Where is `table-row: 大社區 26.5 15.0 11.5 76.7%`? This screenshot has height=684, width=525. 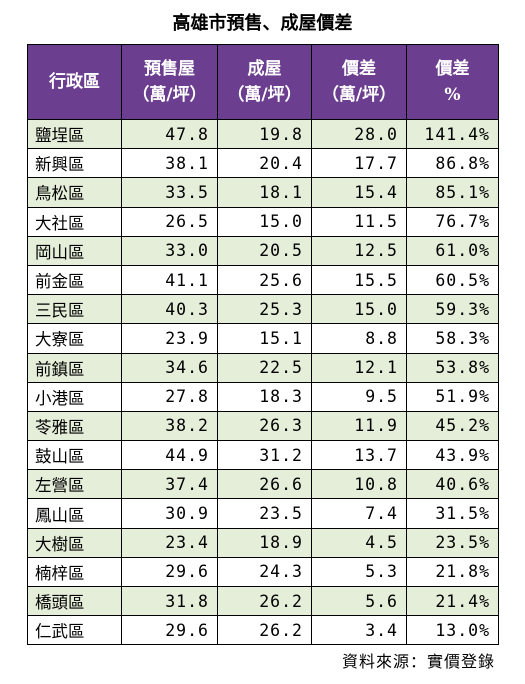
table-row: 大社區 26.5 15.0 11.5 76.7% is located at coordinates (263, 221).